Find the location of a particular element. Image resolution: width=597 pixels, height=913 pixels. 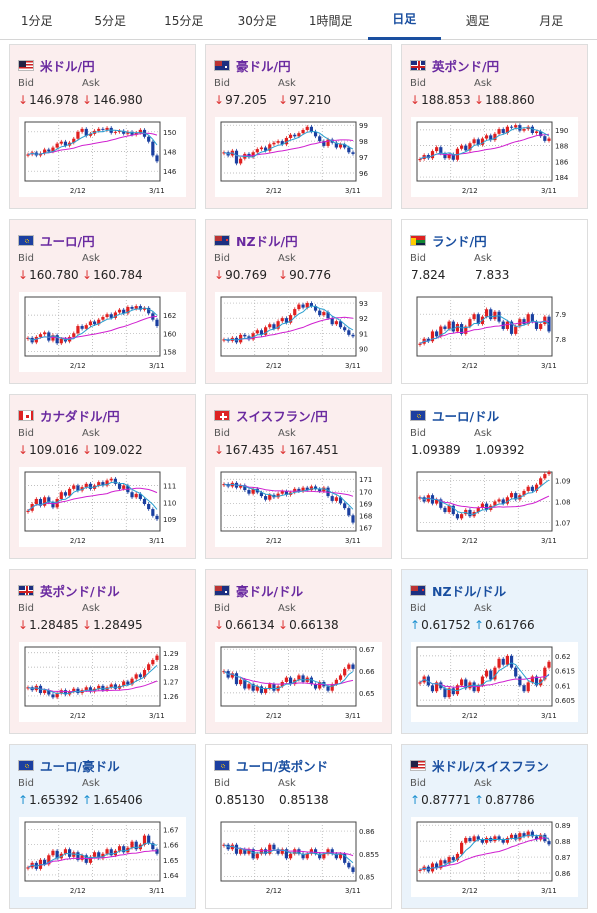

y-tick-label: 146 is located at coordinates (170, 172).